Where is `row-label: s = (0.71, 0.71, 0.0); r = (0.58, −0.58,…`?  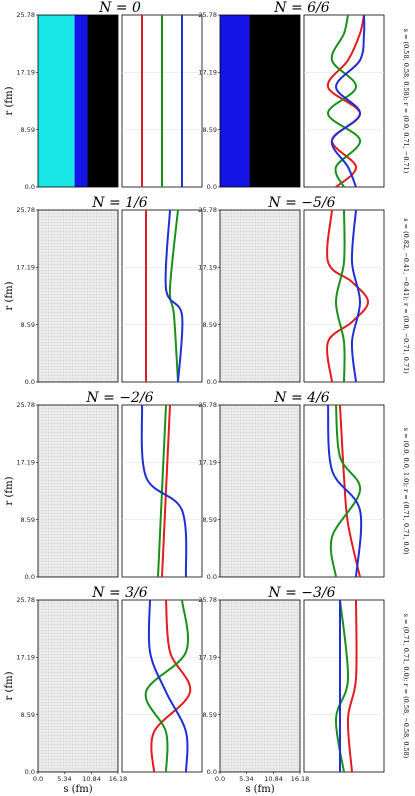 row-label: s = (0.71, 0.71, 0.0); r = (0.58, −0.58,… is located at coordinates (406, 686).